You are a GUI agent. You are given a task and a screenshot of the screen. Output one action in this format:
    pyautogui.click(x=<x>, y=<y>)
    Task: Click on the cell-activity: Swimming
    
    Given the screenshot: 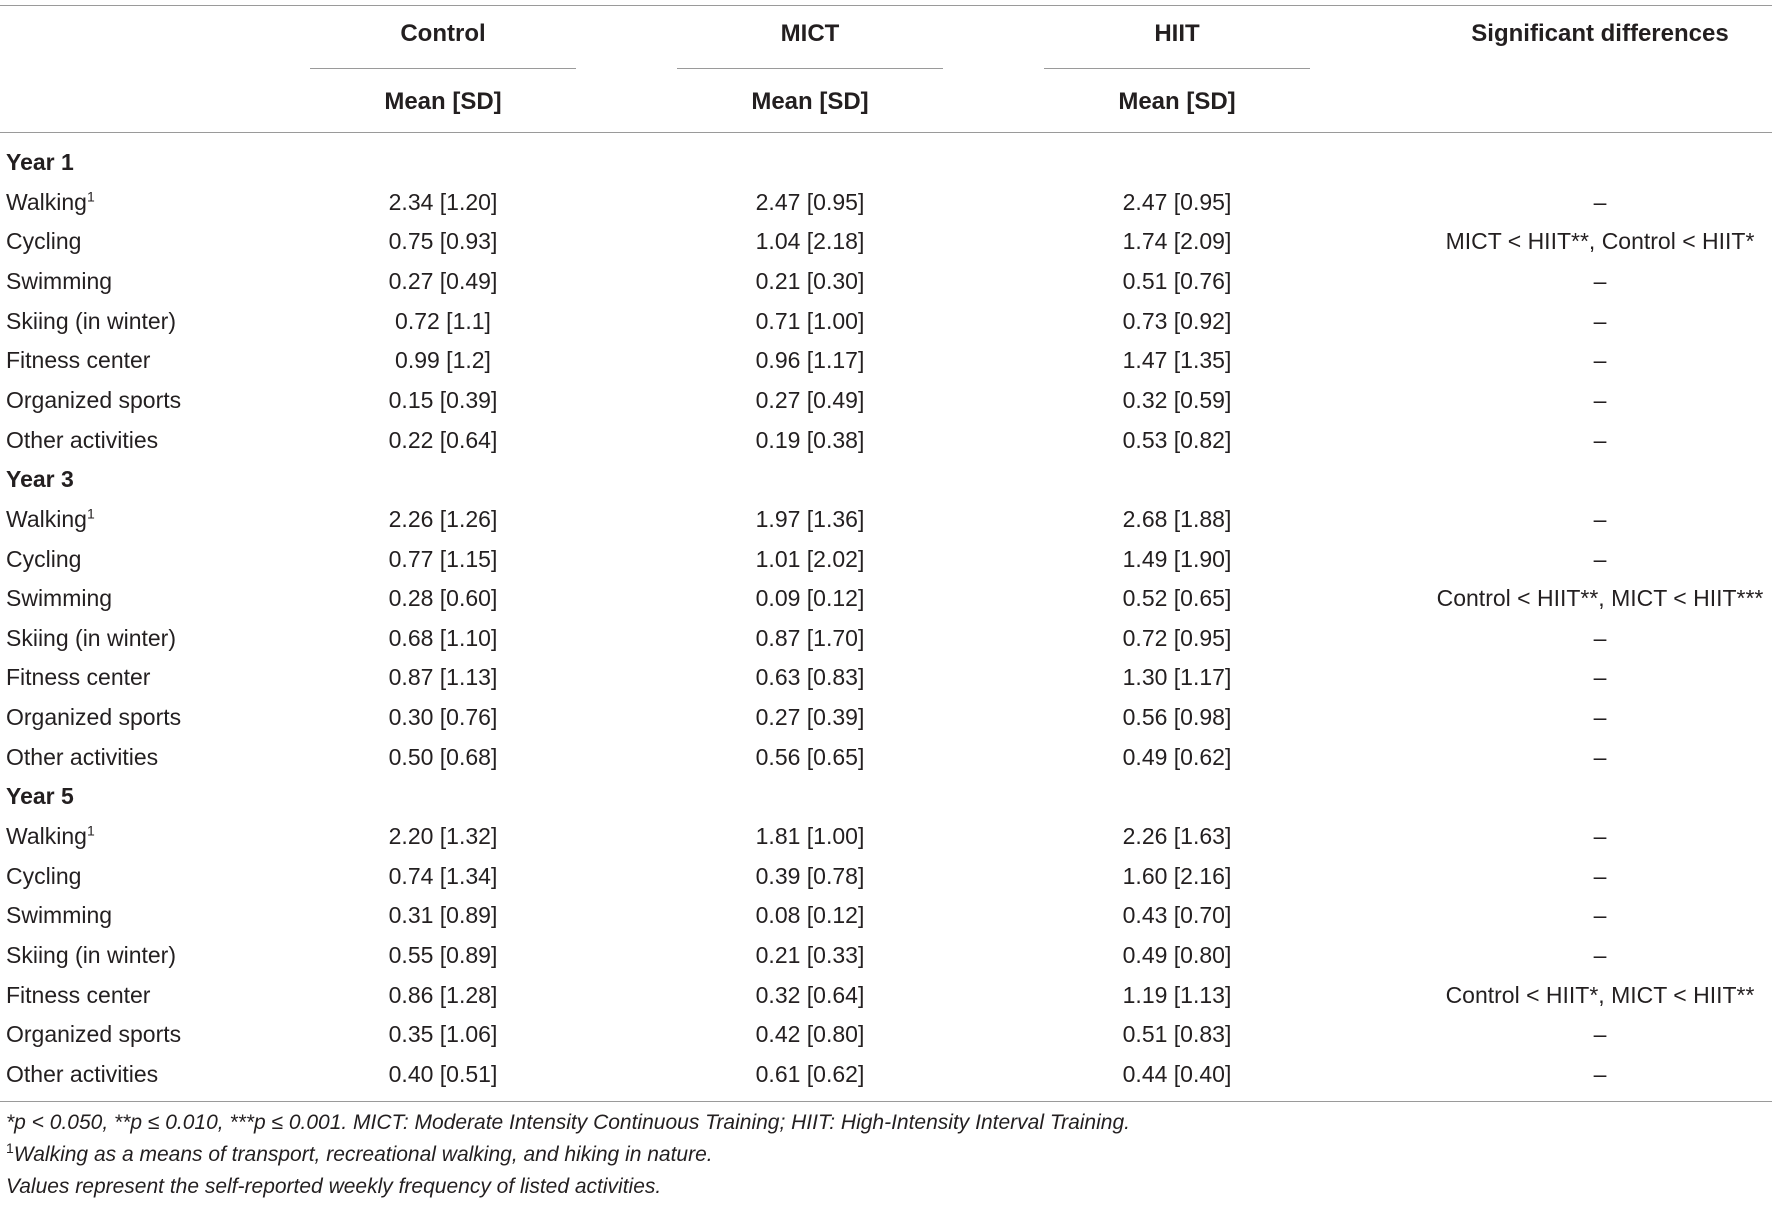 What is the action you would take?
    pyautogui.click(x=59, y=915)
    